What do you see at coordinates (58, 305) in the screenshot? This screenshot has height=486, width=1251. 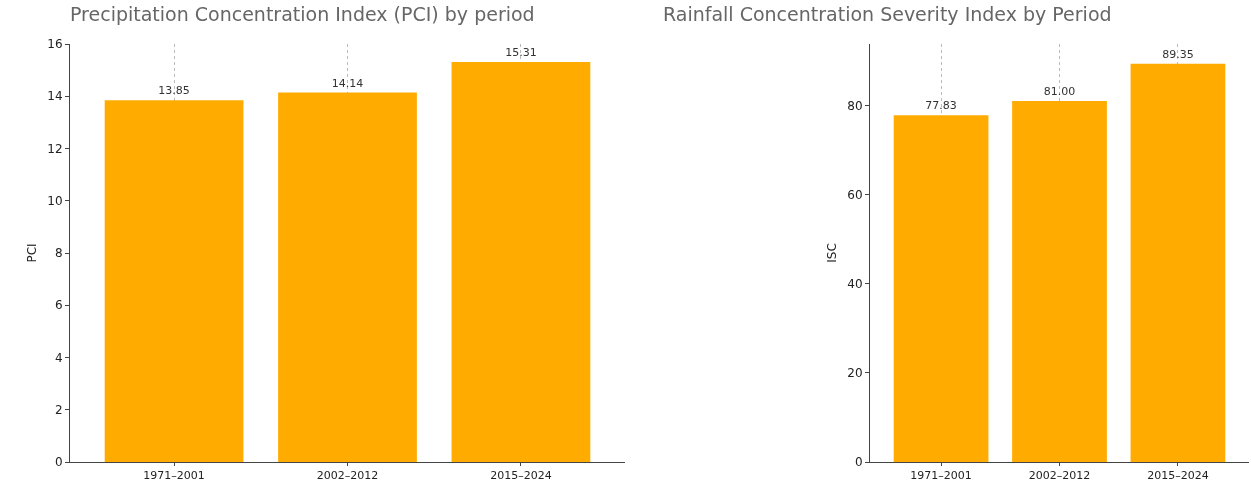 I see `y-tick-label: 6` at bounding box center [58, 305].